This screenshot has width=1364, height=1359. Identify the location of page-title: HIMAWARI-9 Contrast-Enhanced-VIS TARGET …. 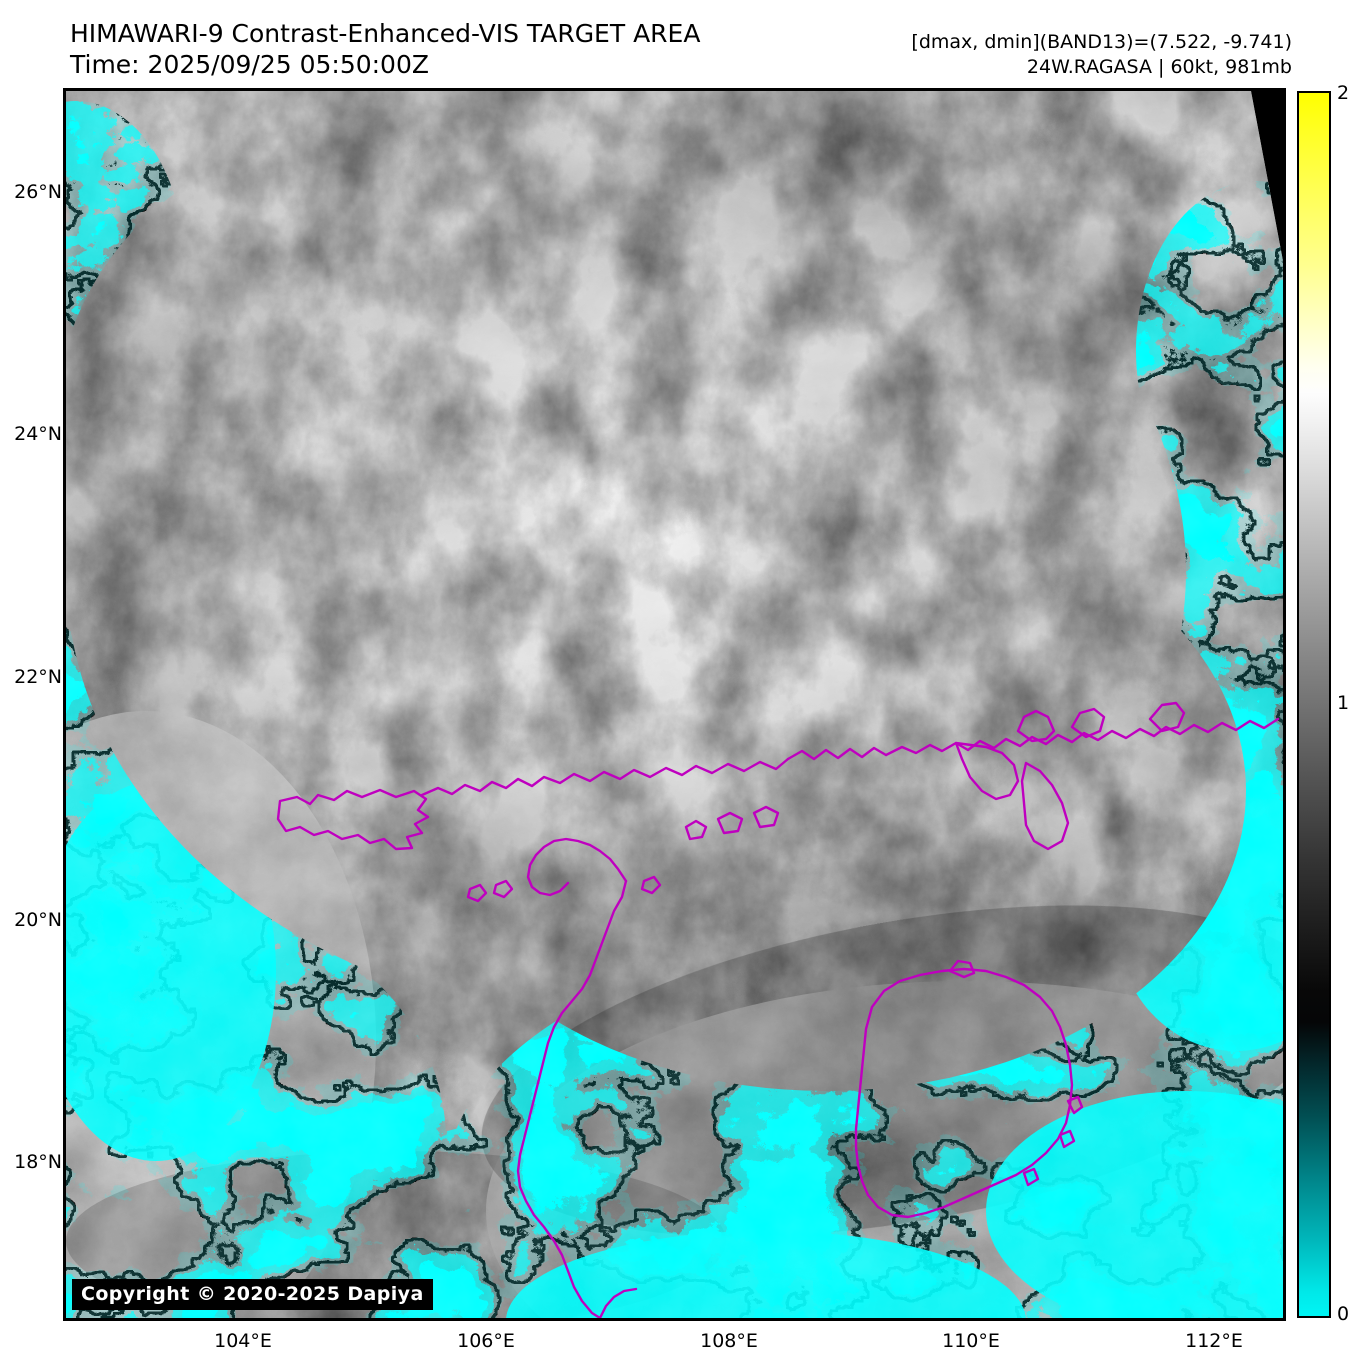
(385, 33).